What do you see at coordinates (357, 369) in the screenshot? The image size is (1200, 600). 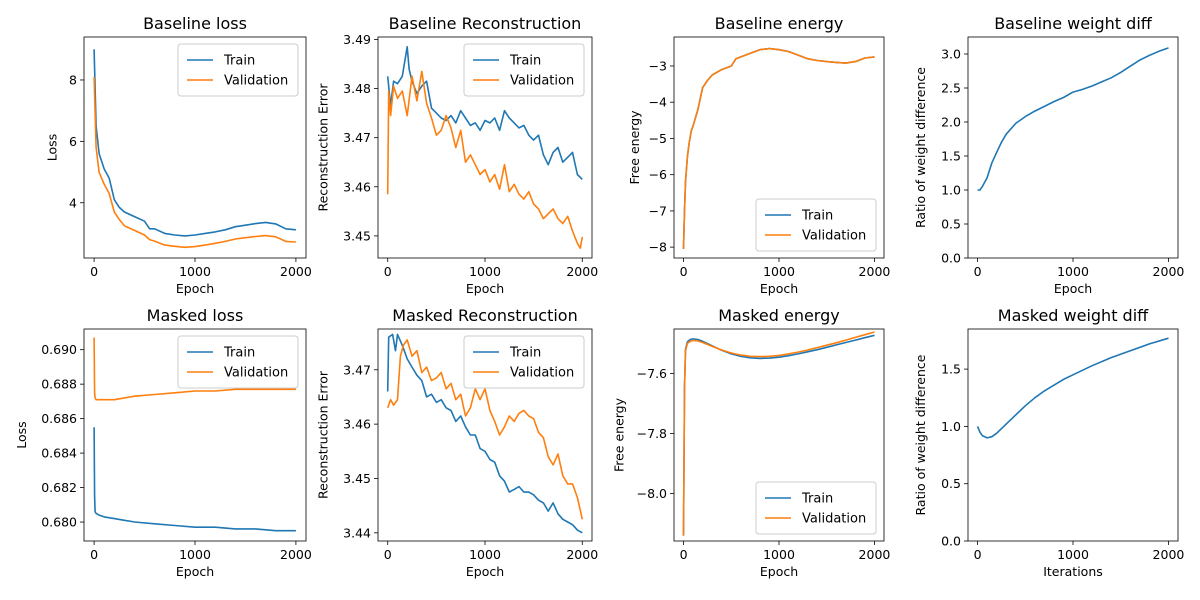 I see `y-tick-label: 3.47` at bounding box center [357, 369].